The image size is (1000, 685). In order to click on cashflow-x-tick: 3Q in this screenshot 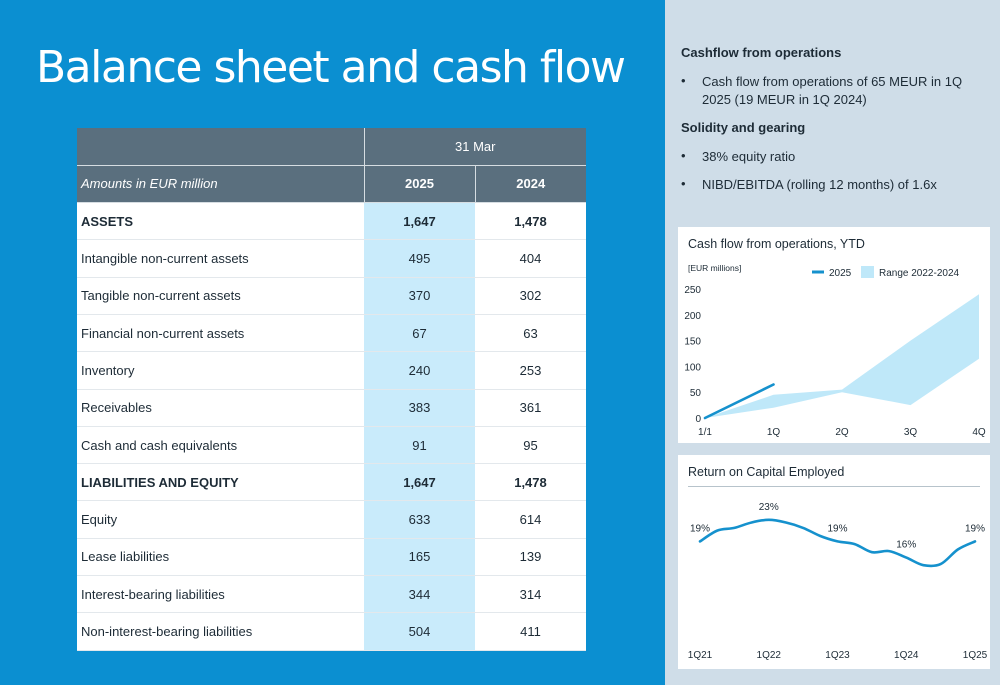, I will do `click(911, 432)`.